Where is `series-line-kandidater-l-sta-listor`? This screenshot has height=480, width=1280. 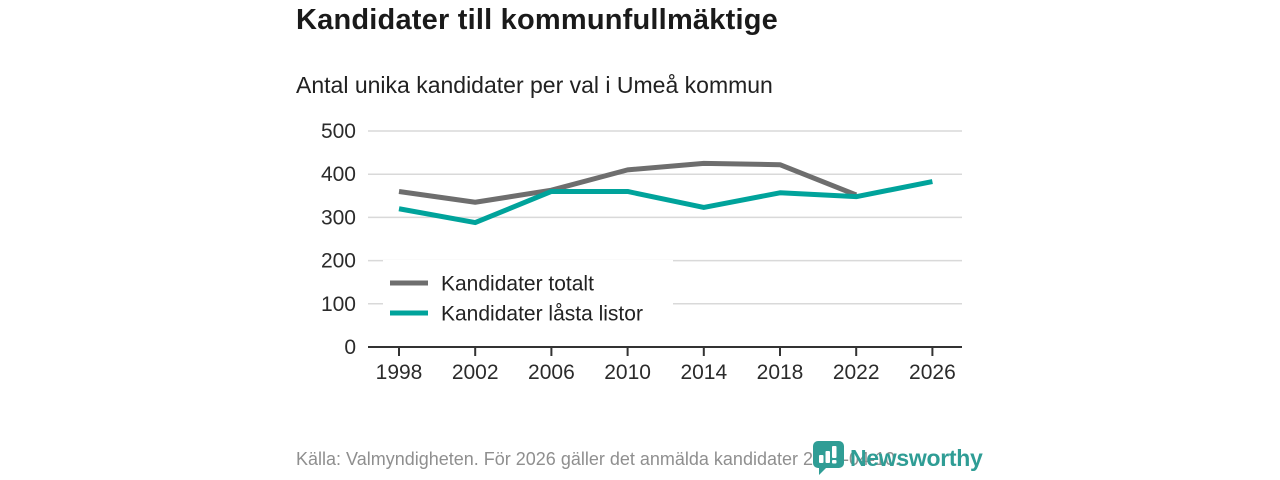
series-line-kandidater-l-sta-listor is located at coordinates (665, 202).